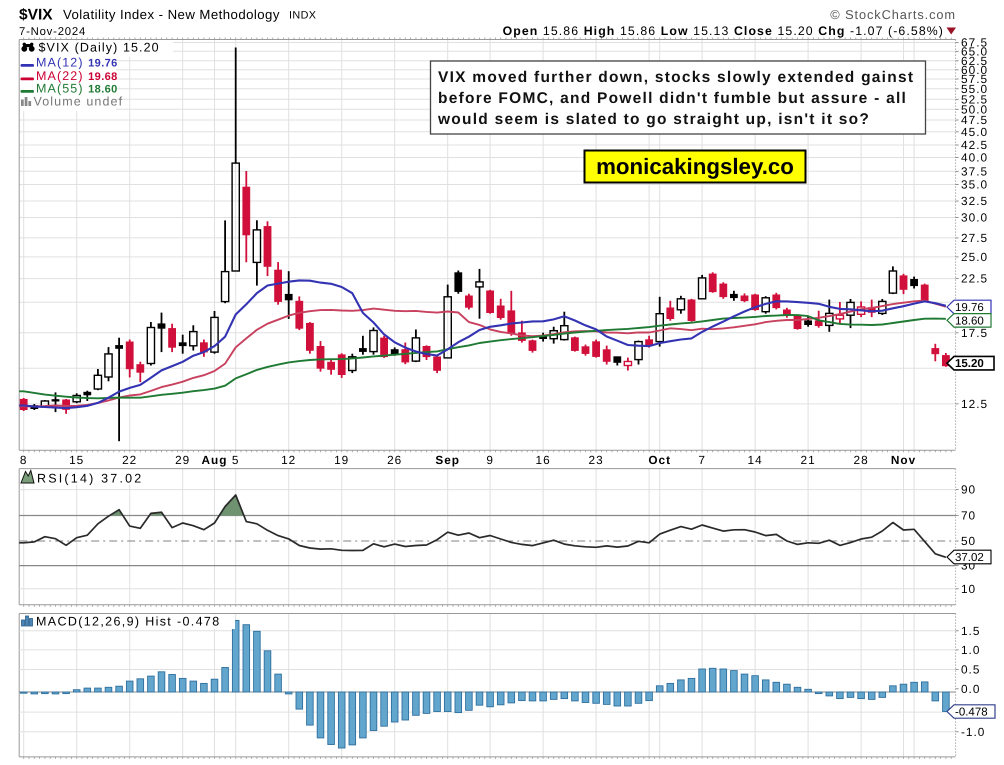 This screenshot has height=765, width=1004. What do you see at coordinates (129, 460) in the screenshot?
I see `svg-text: 22` at bounding box center [129, 460].